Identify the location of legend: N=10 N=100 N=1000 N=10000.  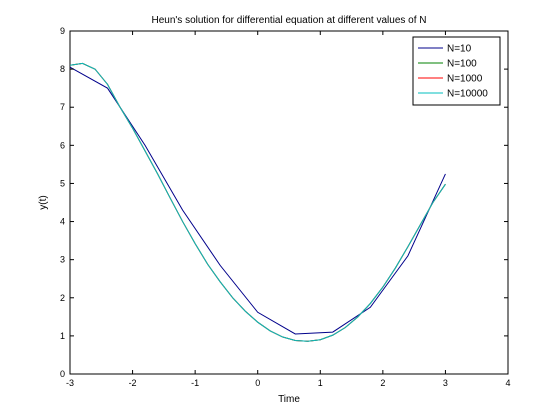
(456, 71).